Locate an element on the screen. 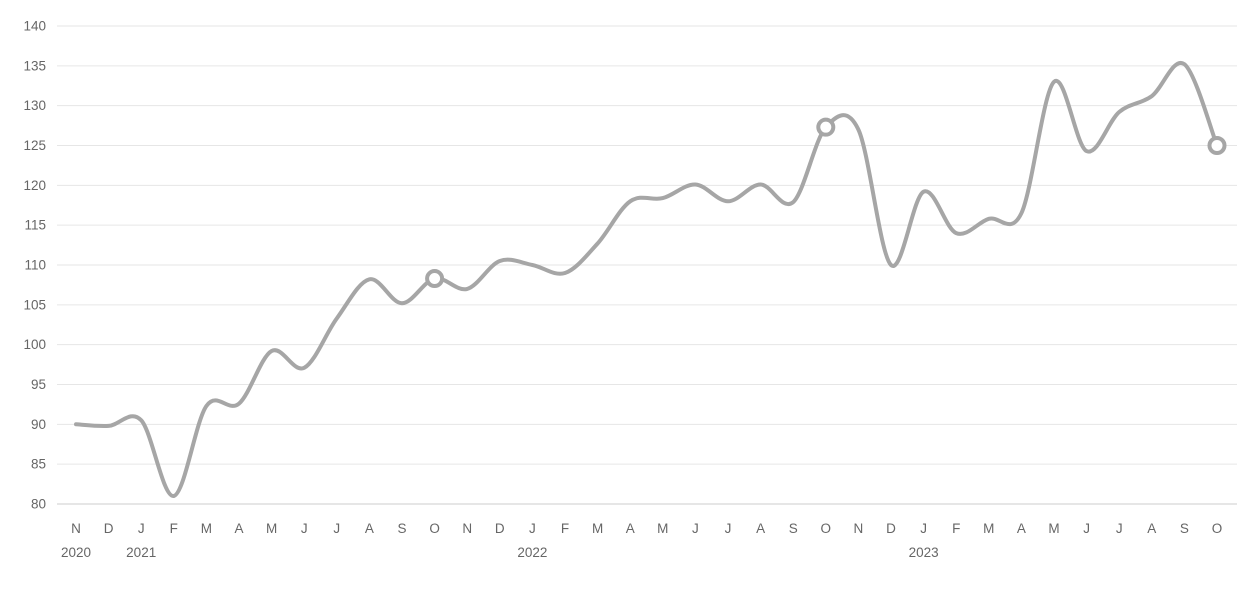 The height and width of the screenshot is (592, 1252). y-axis-label: 125 is located at coordinates (34, 145).